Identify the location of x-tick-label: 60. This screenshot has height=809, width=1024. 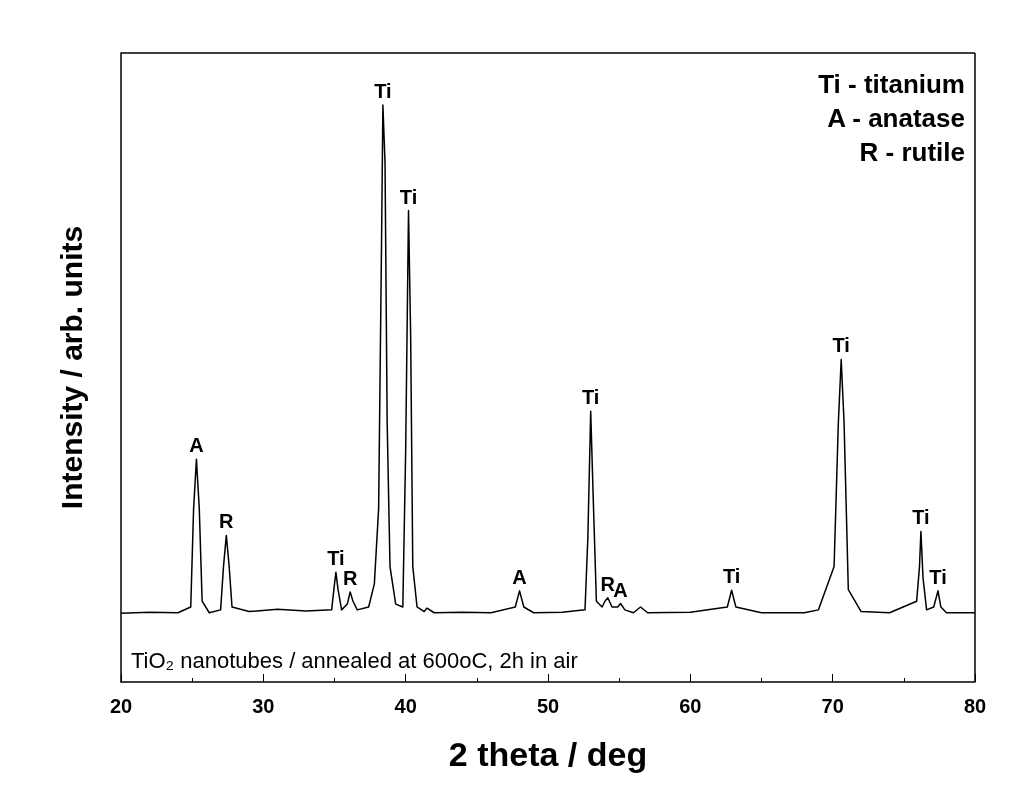
(690, 706).